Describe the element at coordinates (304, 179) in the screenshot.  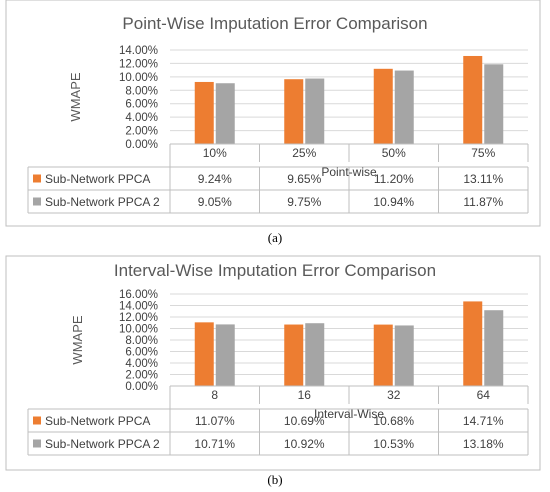
I see `data-label: 9.65%` at that location.